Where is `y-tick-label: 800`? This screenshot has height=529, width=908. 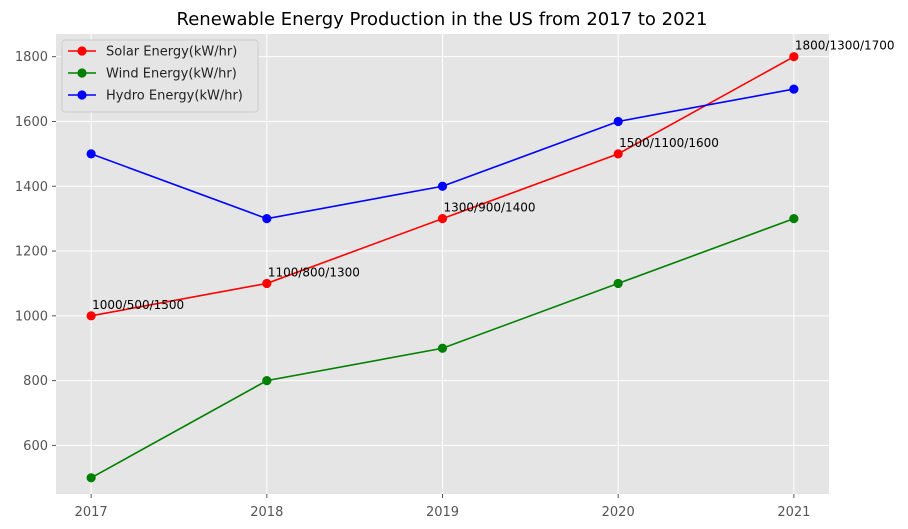 y-tick-label: 800 is located at coordinates (35, 381).